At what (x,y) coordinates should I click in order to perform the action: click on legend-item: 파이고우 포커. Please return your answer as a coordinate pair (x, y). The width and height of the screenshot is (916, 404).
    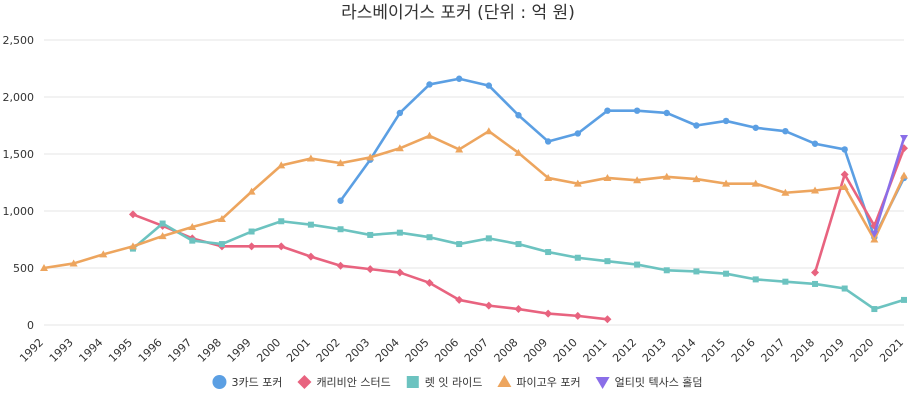
    Looking at the image, I should click on (539, 382).